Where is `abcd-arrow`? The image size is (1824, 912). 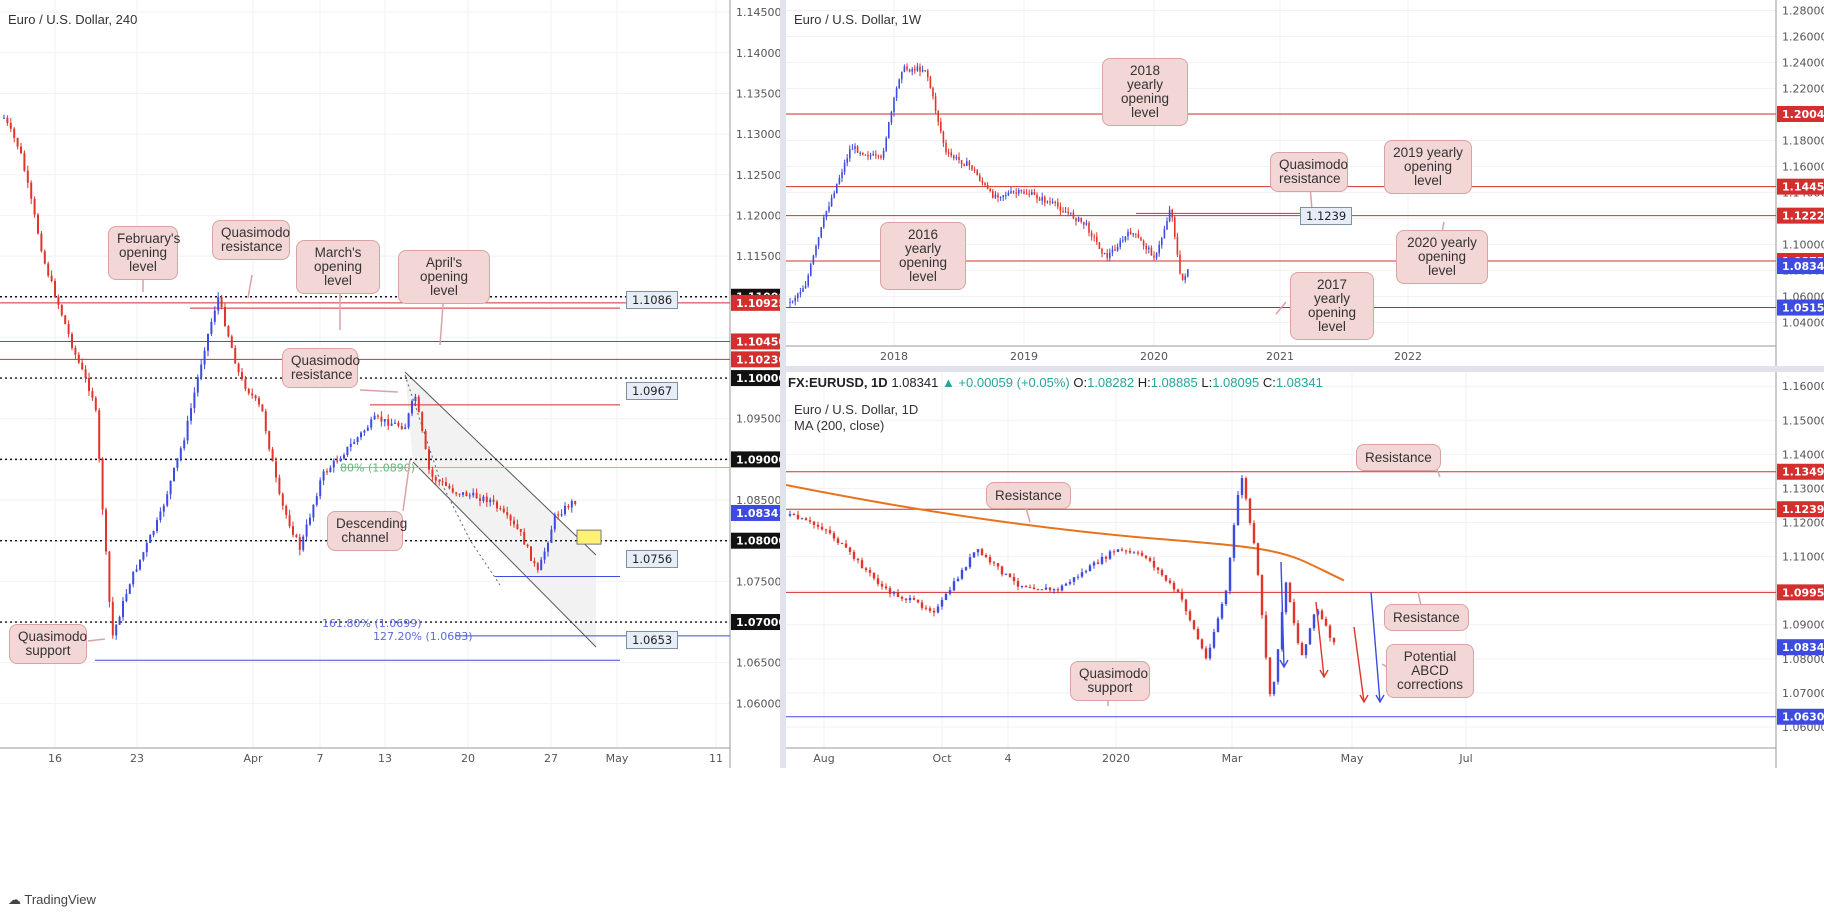 abcd-arrow is located at coordinates (1320, 639).